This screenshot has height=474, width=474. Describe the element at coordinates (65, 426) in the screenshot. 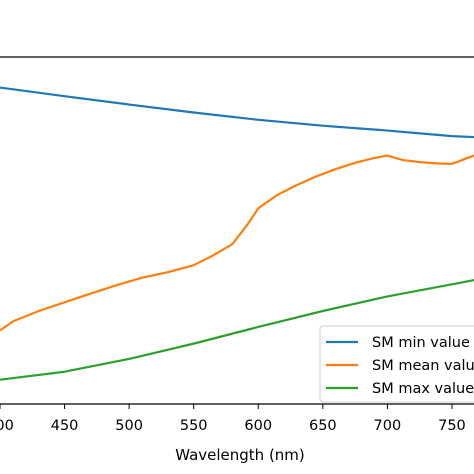

I see `x-tick-label-450: 450` at that location.